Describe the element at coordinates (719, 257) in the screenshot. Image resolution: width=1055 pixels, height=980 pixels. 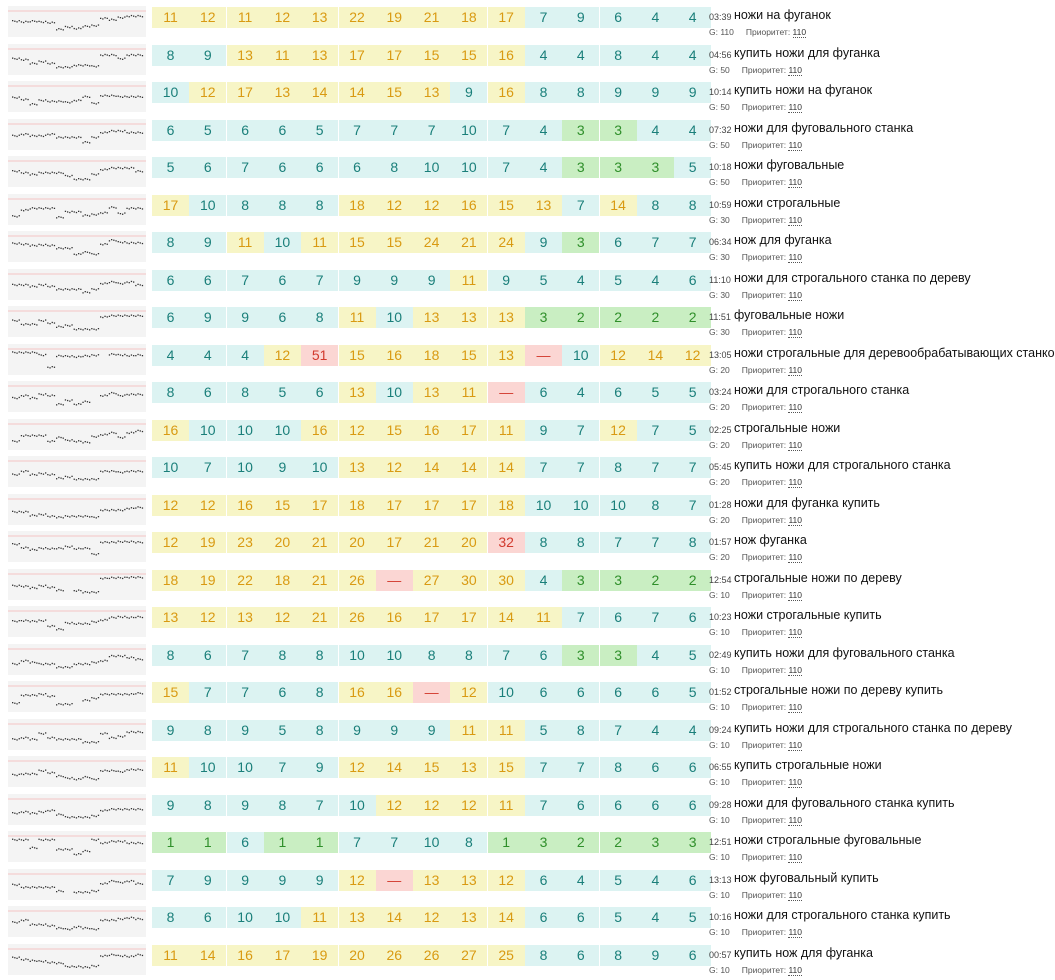
I see `frequency-value: G: 30` at that location.